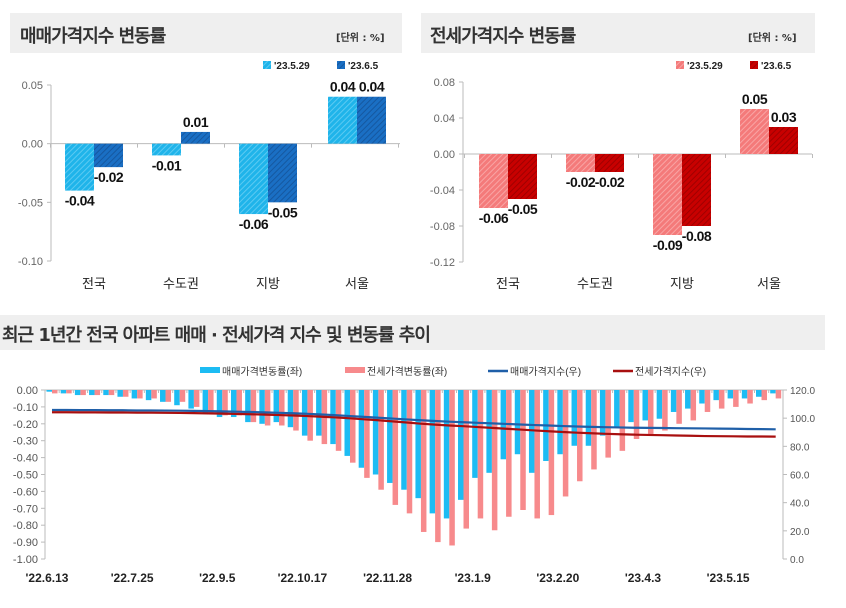 This screenshot has width=846, height=608. I want to click on jeonse-legend-label: '23.6.5, so click(776, 66).